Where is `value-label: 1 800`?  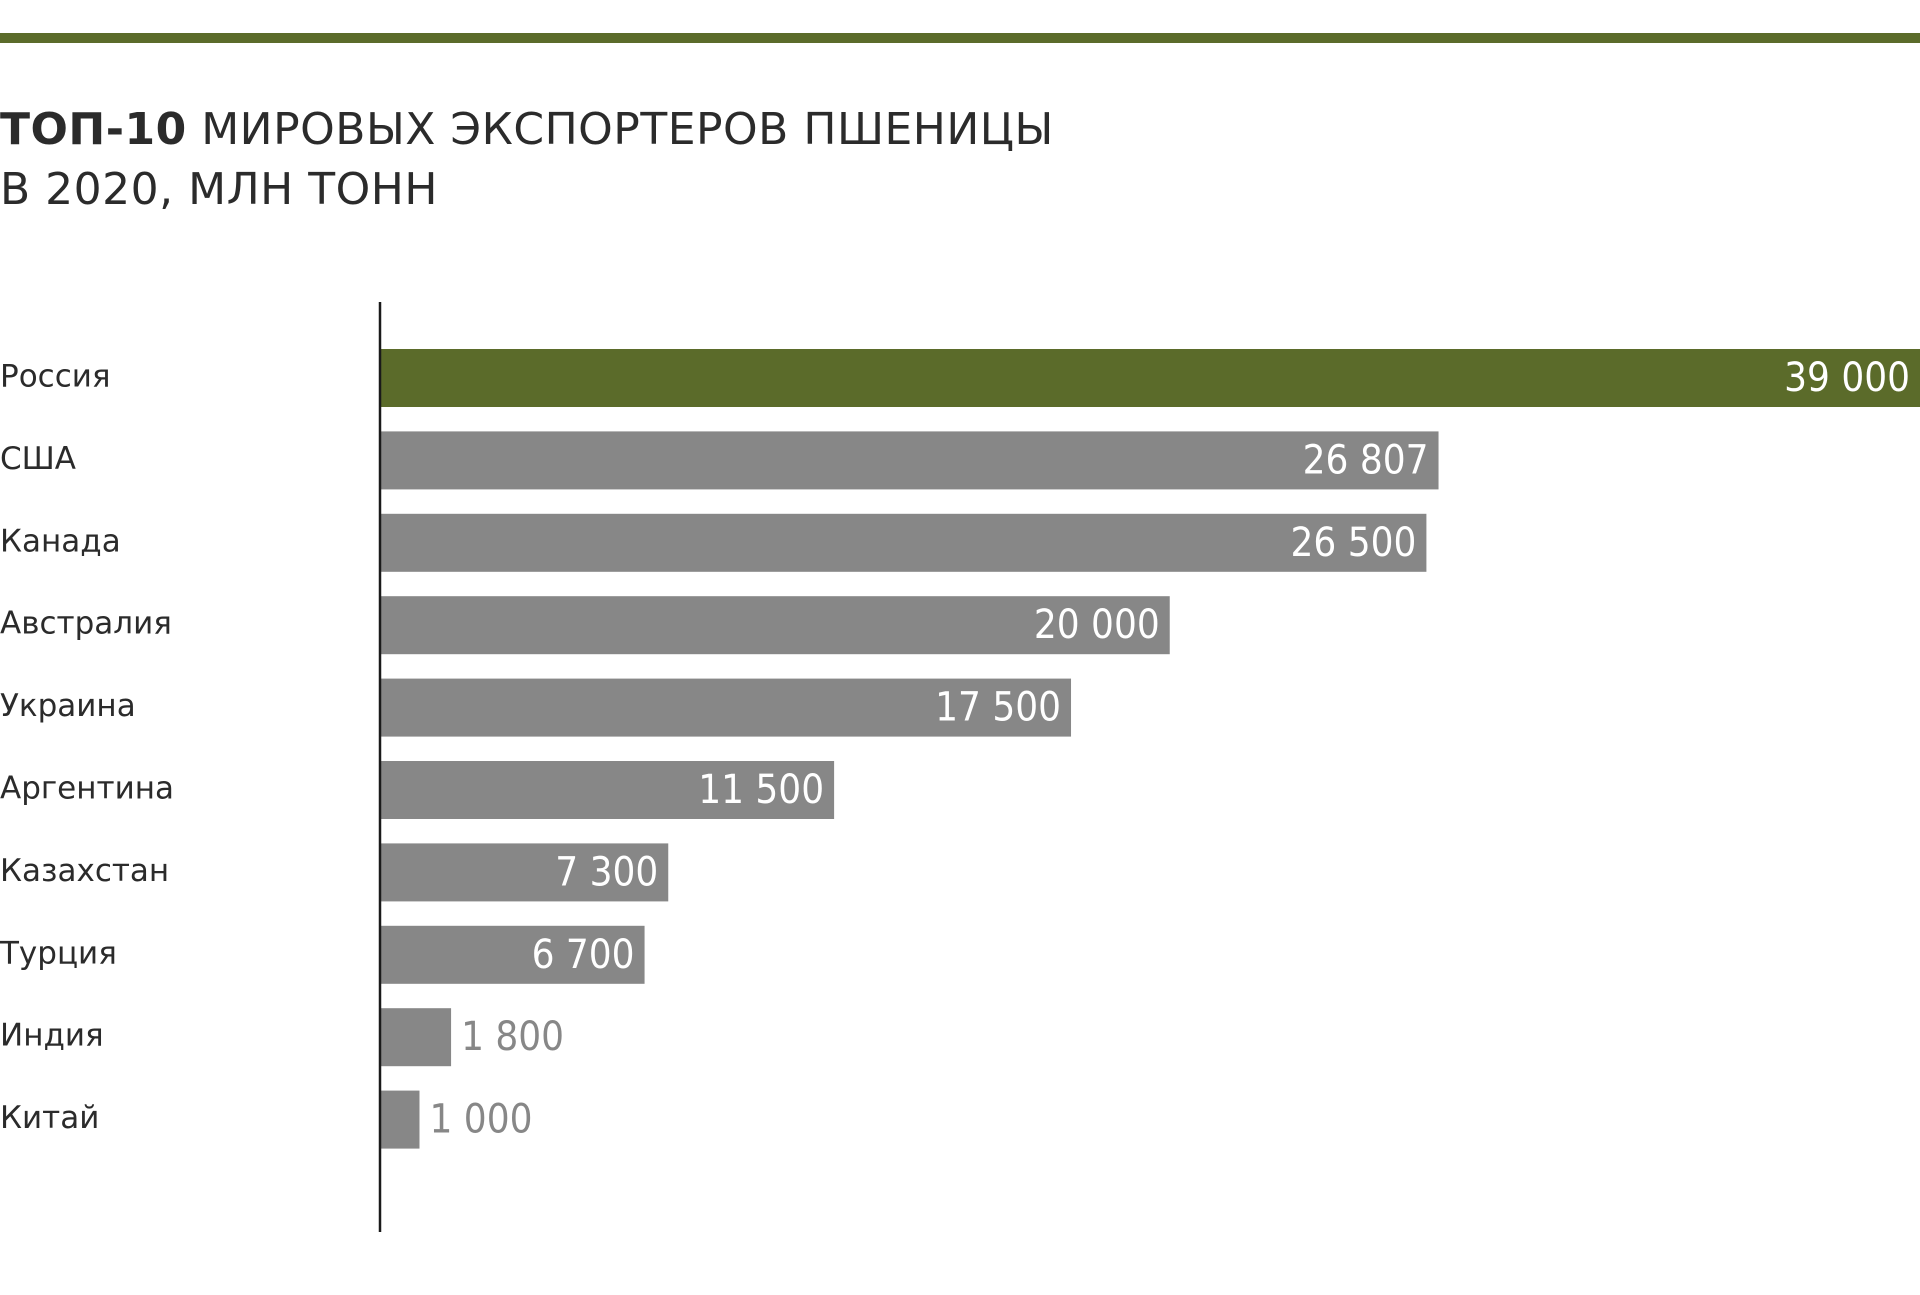 value-label: 1 800 is located at coordinates (512, 1037).